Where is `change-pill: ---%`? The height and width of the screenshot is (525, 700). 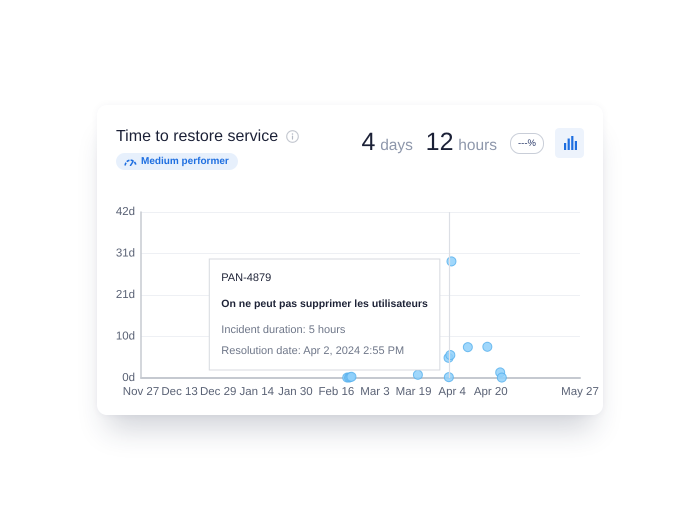
change-pill: ---% is located at coordinates (527, 143).